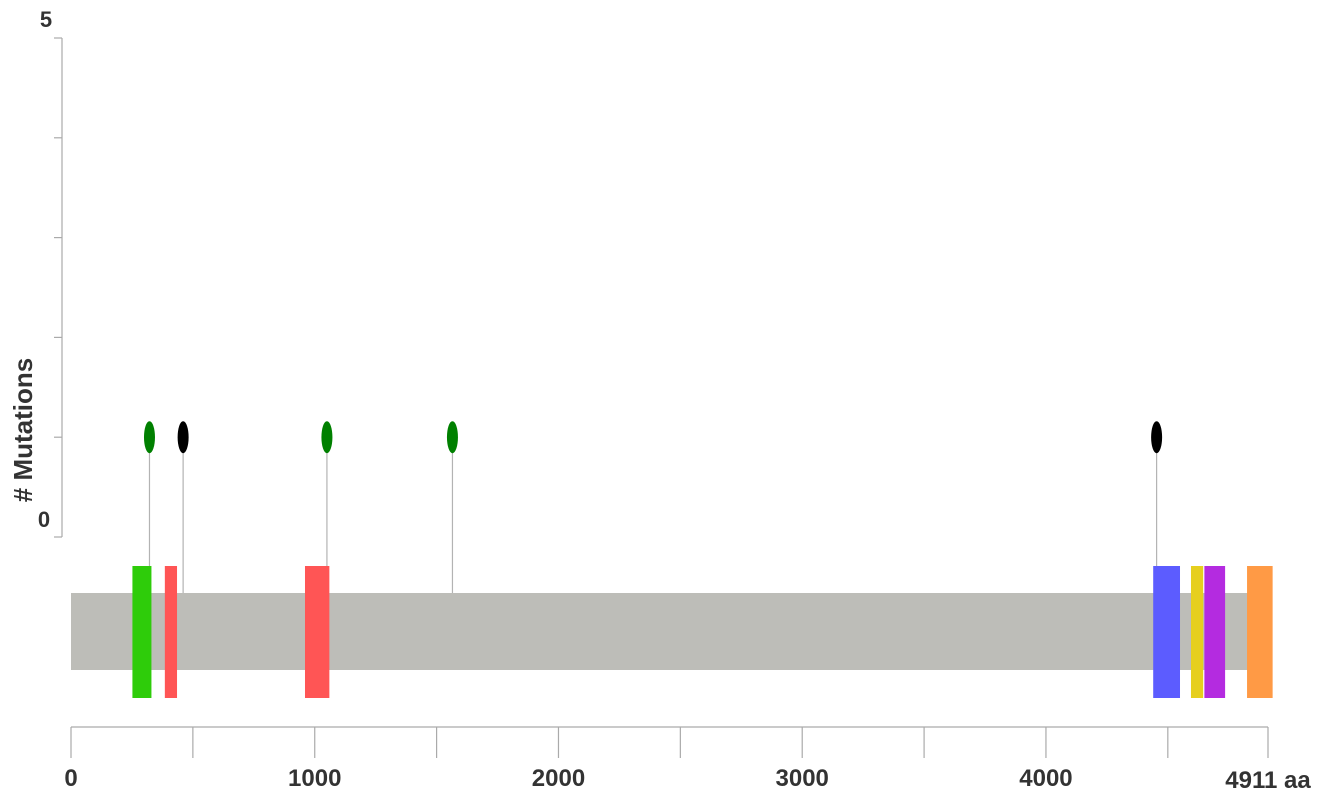 The image size is (1338, 799). Describe the element at coordinates (70, 778) in the screenshot. I see `x-axis-tick-label: 0` at that location.